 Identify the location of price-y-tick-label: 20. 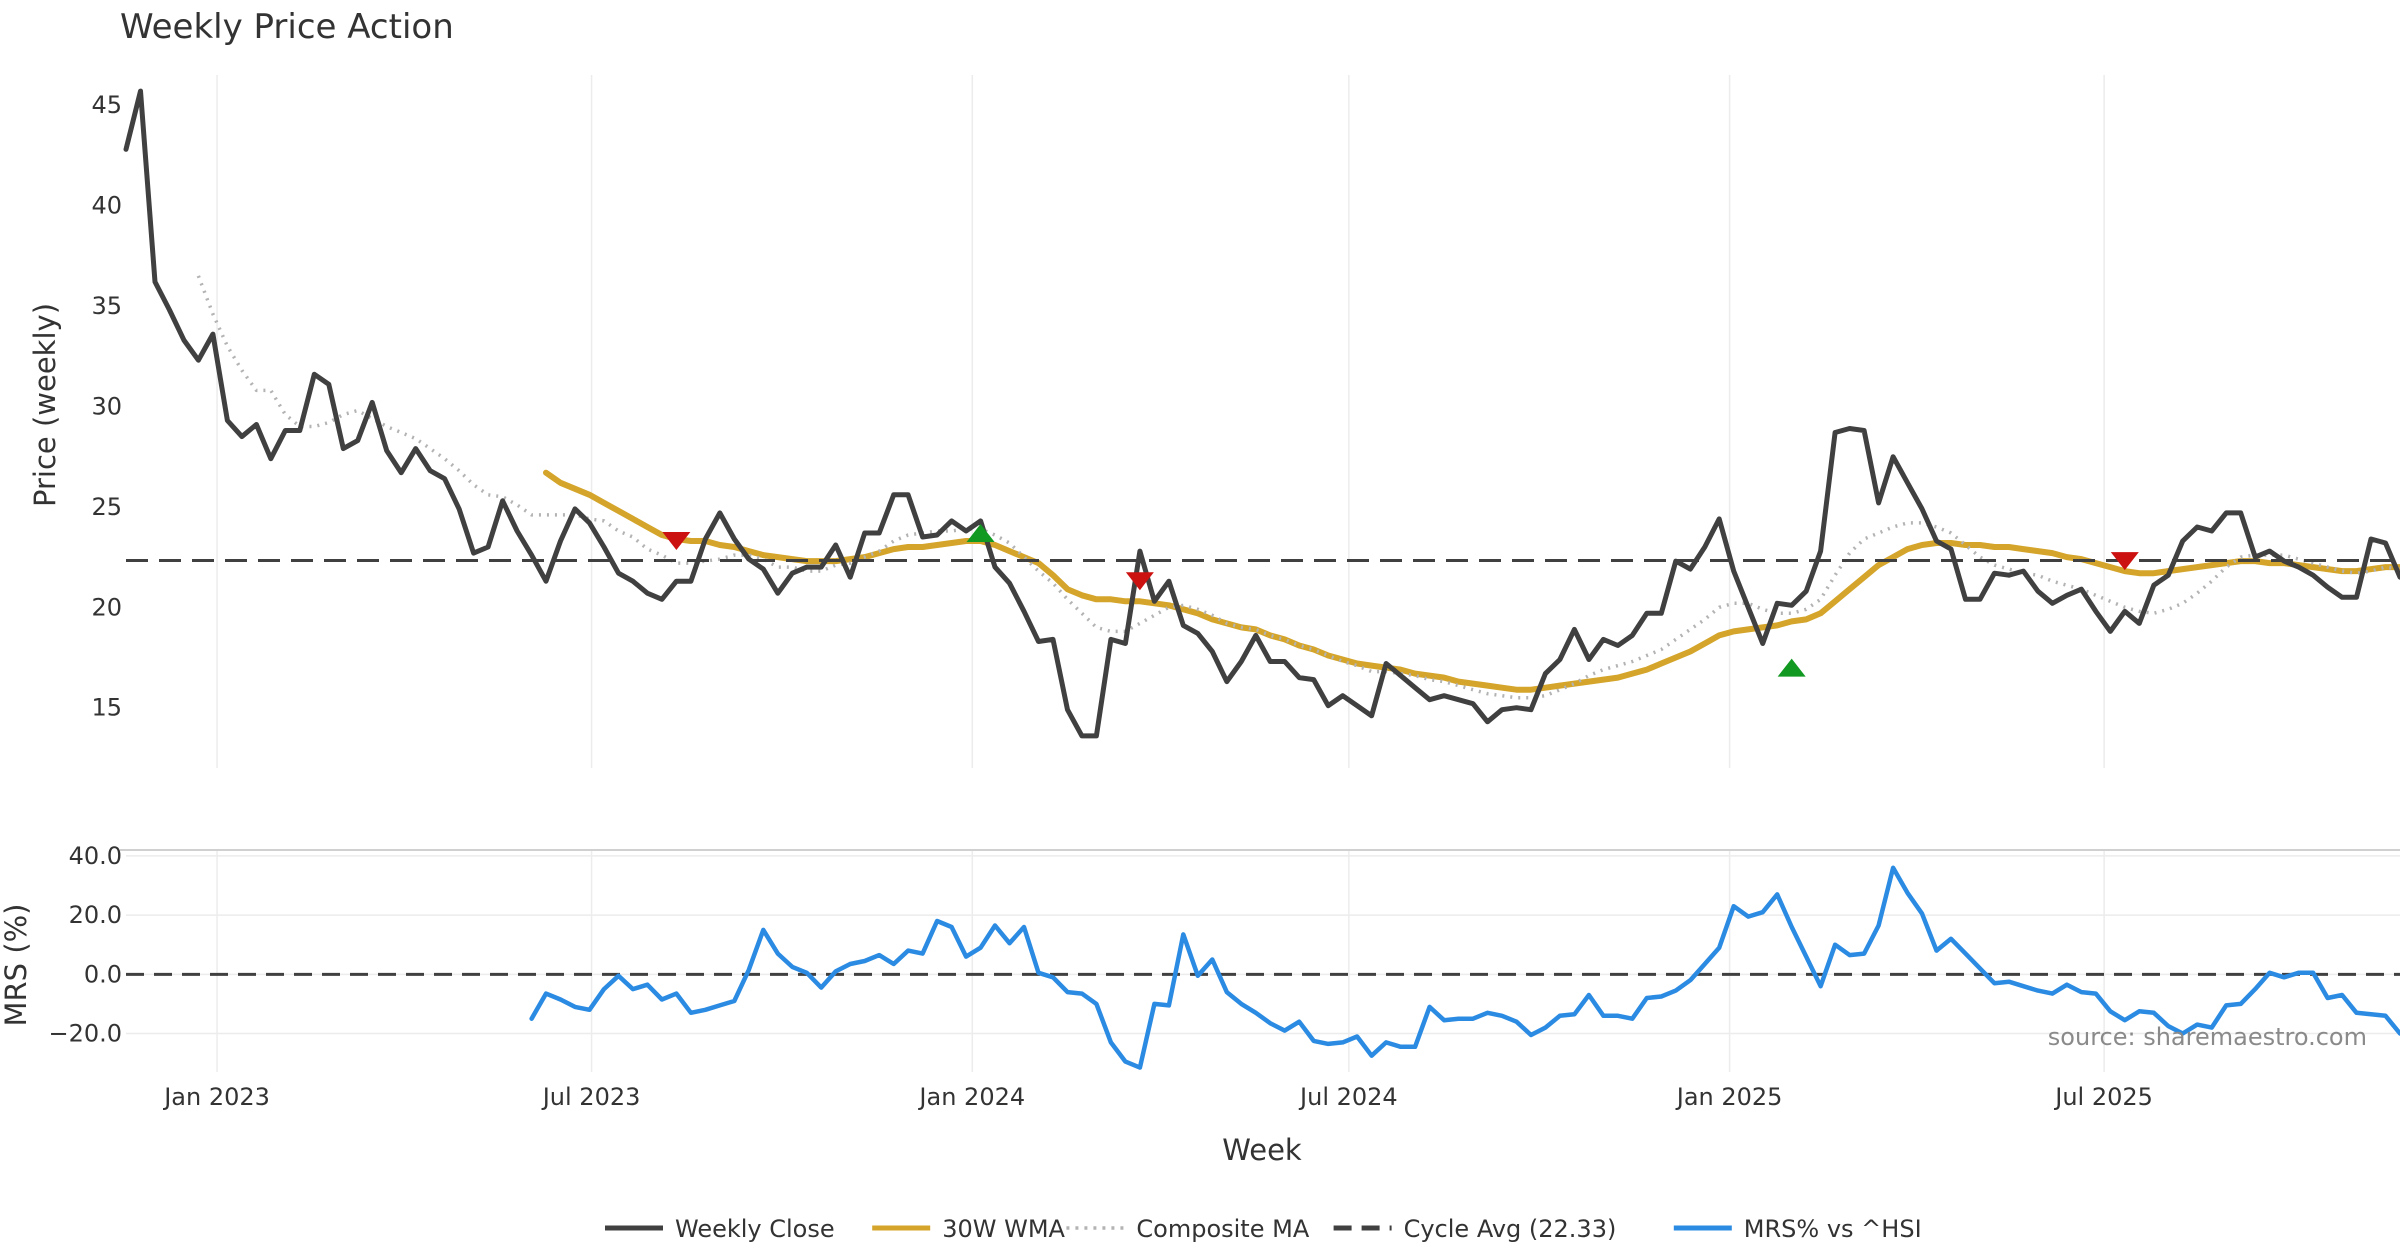
(106, 607).